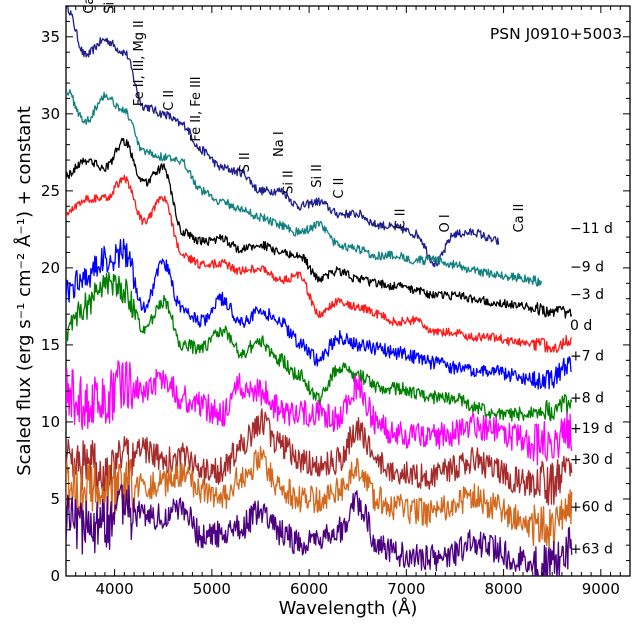  What do you see at coordinates (55, 576) in the screenshot?
I see `y-tick-label: 0` at bounding box center [55, 576].